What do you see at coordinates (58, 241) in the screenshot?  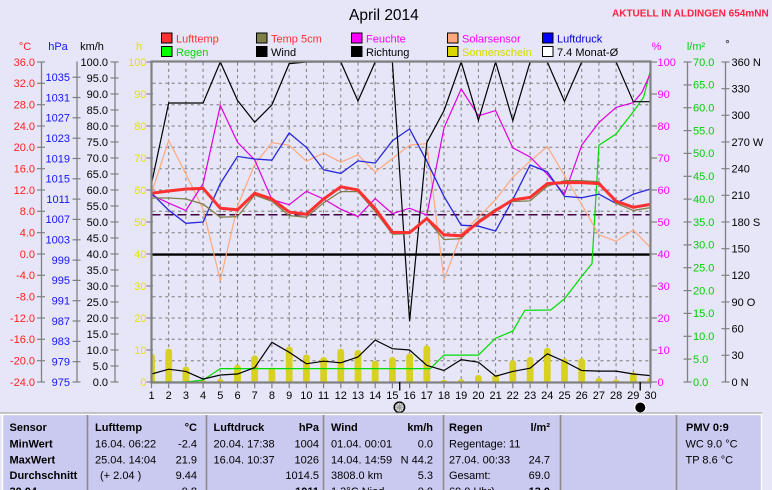 I see `svg-text: 1003` at bounding box center [58, 241].